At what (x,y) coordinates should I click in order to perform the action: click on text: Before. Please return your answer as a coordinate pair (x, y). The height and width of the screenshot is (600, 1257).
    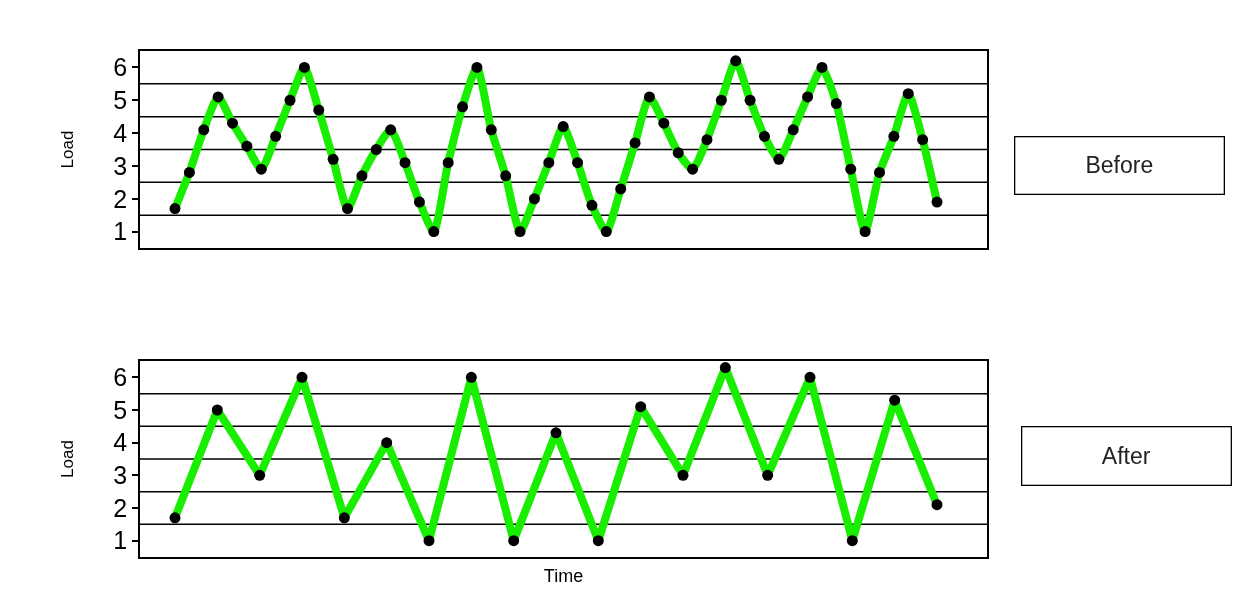
    Looking at the image, I should click on (1119, 165).